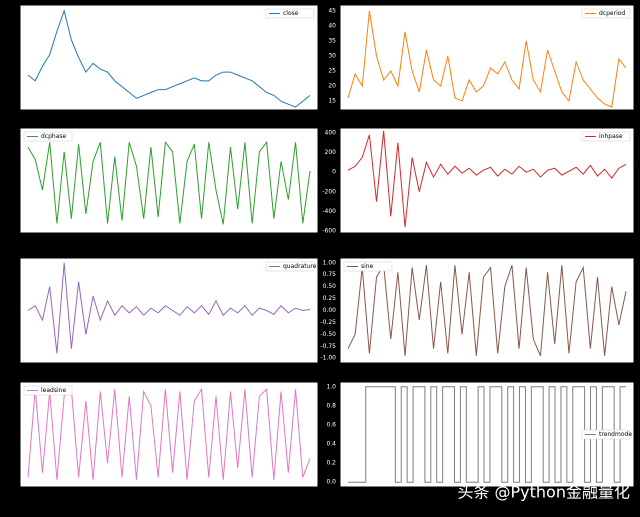  What do you see at coordinates (611, 136) in the screenshot?
I see `legend-label: inhpase` at bounding box center [611, 136].